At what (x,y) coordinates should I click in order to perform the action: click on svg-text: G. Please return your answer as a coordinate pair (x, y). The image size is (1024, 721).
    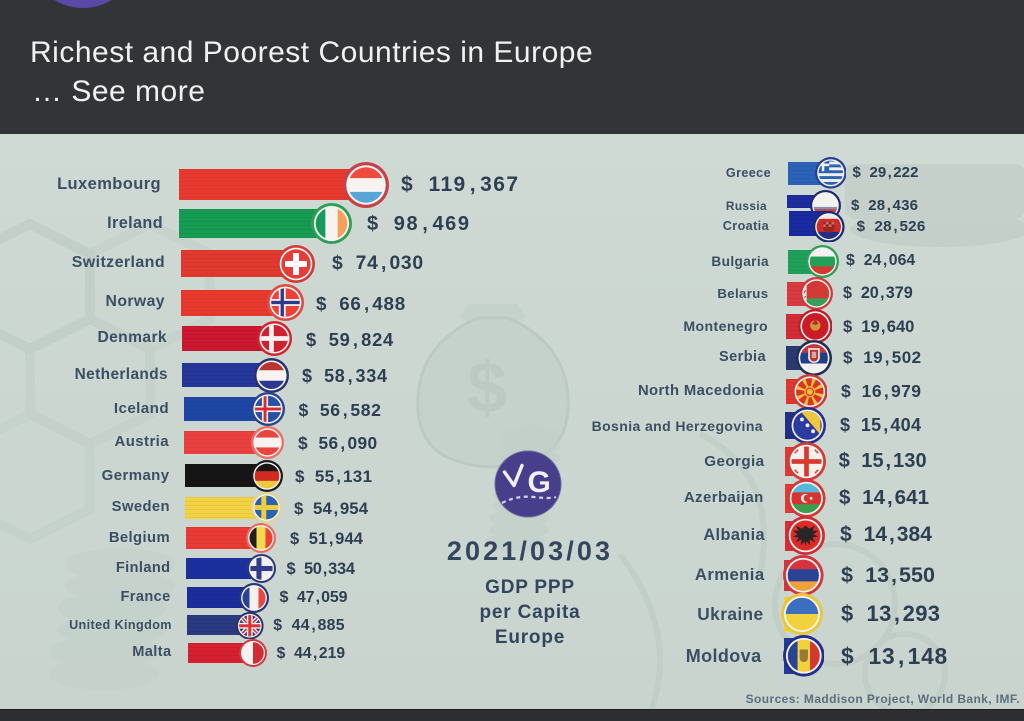
    Looking at the image, I should click on (539, 482).